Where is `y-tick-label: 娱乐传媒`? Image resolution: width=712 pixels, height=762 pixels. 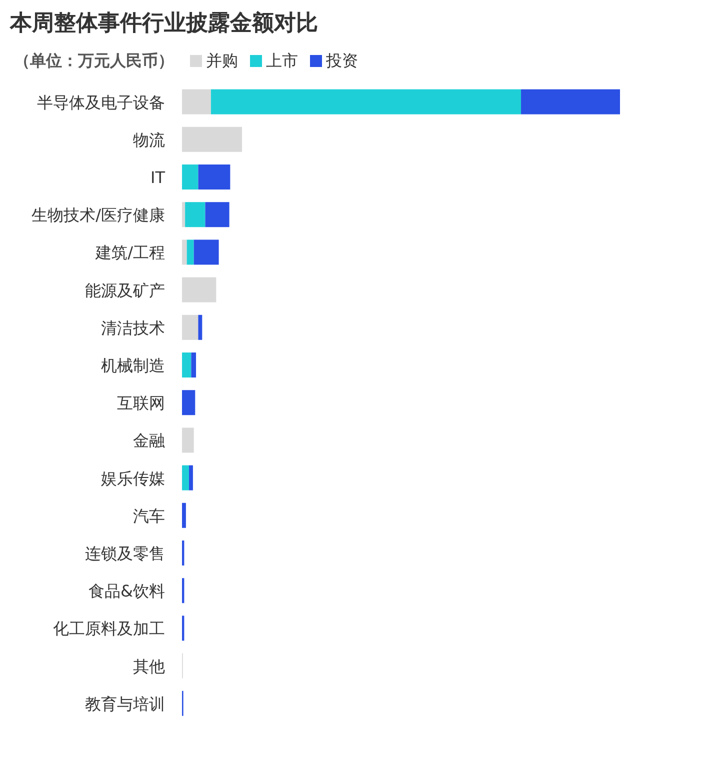 y-tick-label: 娱乐传媒 is located at coordinates (133, 478).